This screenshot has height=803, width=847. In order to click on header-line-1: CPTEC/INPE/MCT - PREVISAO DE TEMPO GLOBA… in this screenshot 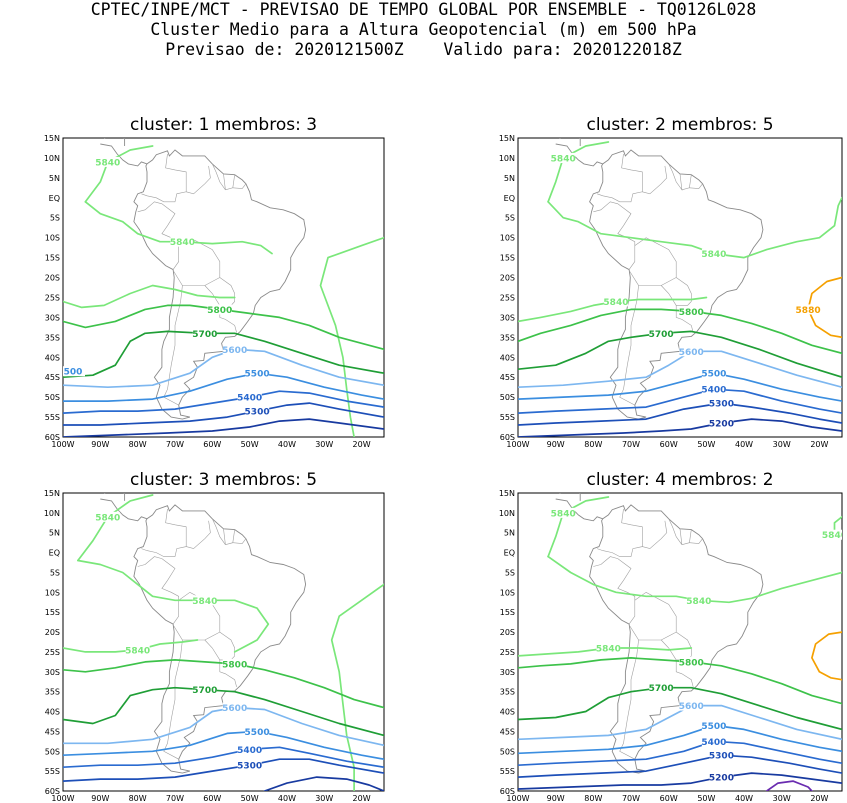, I will do `click(423, 9)`.